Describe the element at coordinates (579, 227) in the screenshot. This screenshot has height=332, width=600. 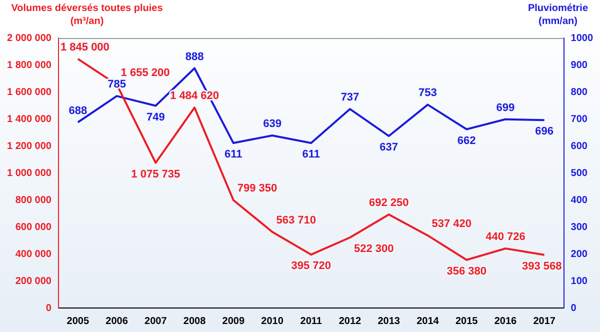
I see `y2-tick-label: 300` at that location.